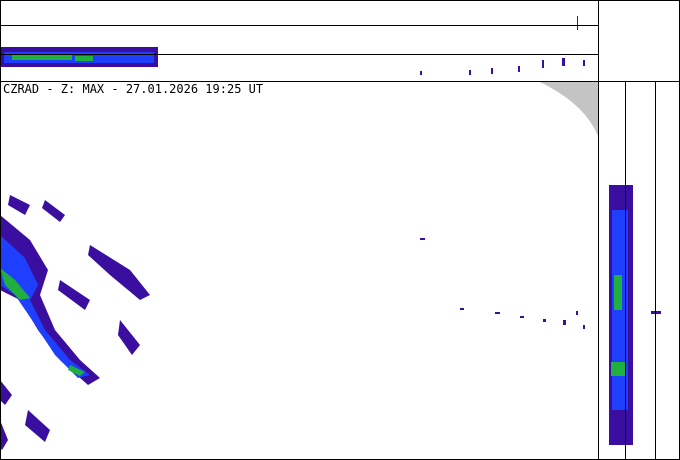  I want to click on range-mask, so click(569, 109).